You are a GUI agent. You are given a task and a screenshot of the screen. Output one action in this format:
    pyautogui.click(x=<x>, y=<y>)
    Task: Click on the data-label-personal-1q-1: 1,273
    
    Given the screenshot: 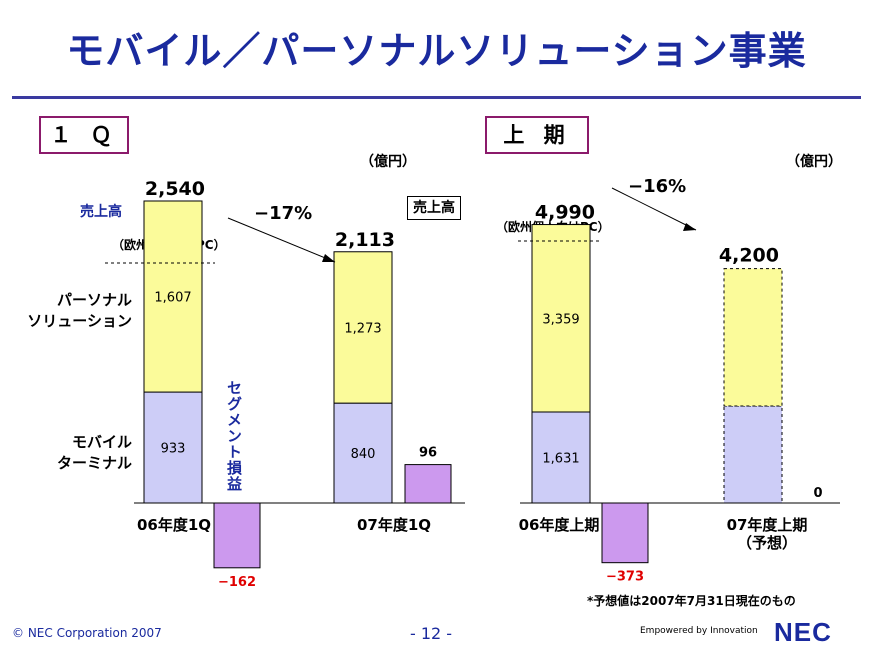 What is the action you would take?
    pyautogui.click(x=362, y=328)
    